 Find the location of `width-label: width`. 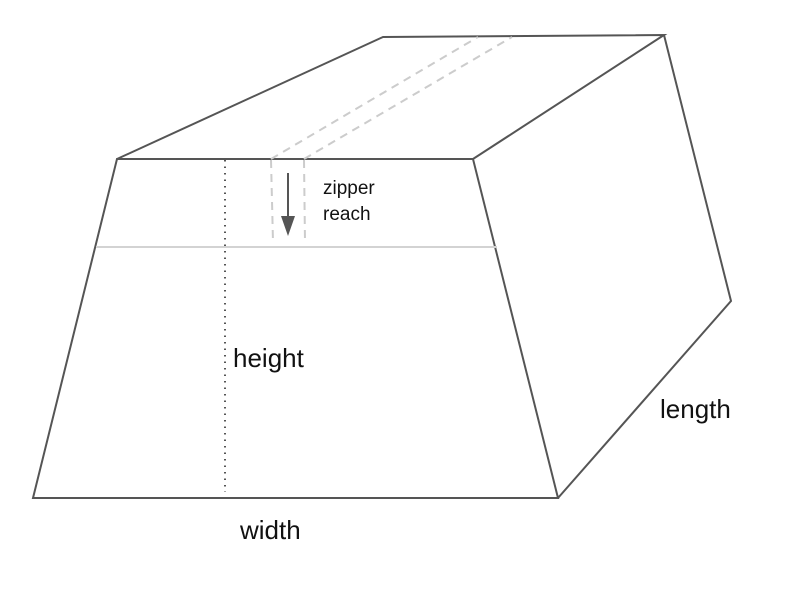

width-label: width is located at coordinates (270, 530).